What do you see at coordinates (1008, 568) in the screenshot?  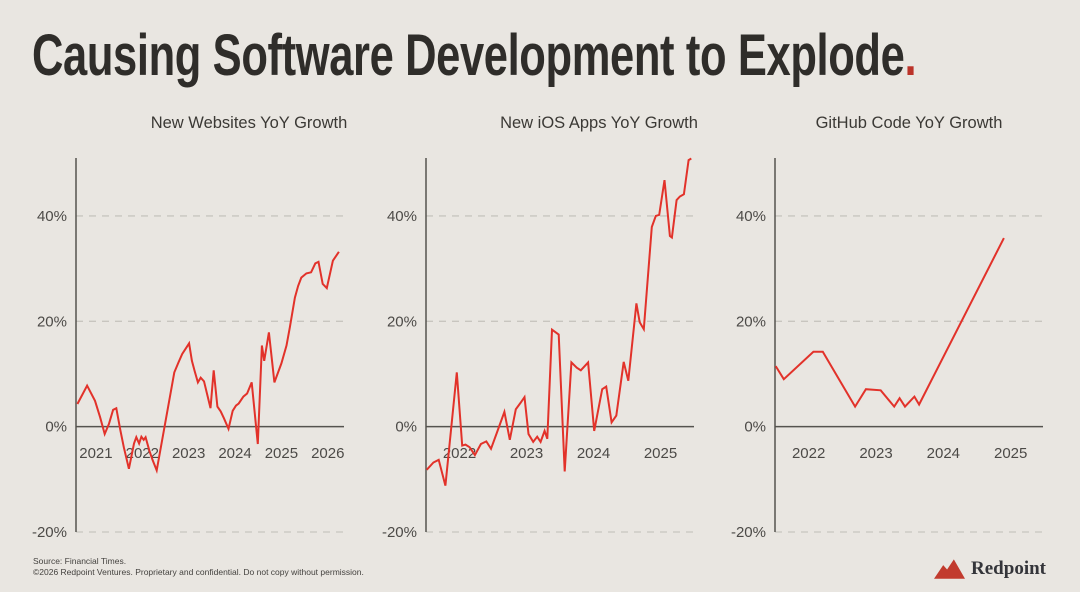 I see `logo-wordmark: Redpoint` at bounding box center [1008, 568].